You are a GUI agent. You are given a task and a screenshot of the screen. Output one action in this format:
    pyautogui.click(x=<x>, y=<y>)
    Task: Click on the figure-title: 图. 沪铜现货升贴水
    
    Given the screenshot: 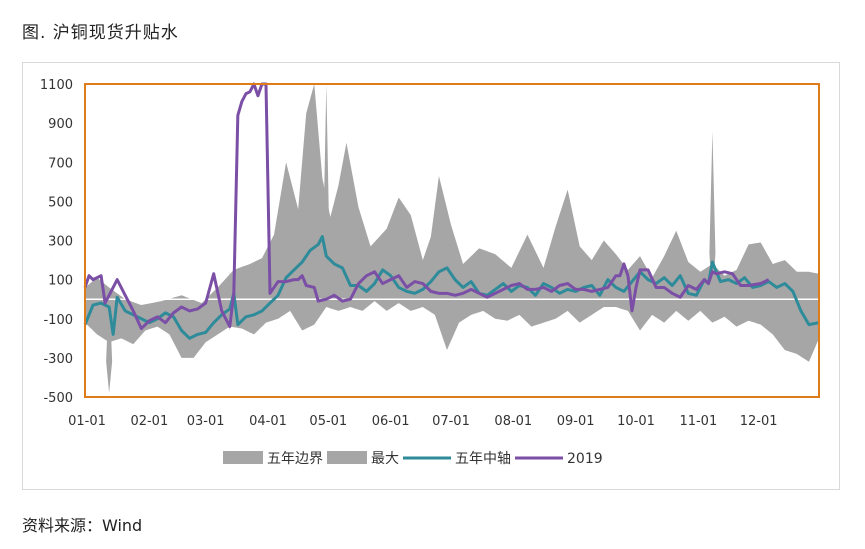 What is the action you would take?
    pyautogui.click(x=100, y=33)
    